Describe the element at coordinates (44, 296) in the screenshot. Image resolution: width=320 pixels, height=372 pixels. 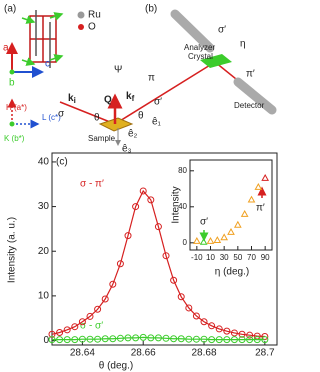
I see `y-tick-label: 10` at that location.